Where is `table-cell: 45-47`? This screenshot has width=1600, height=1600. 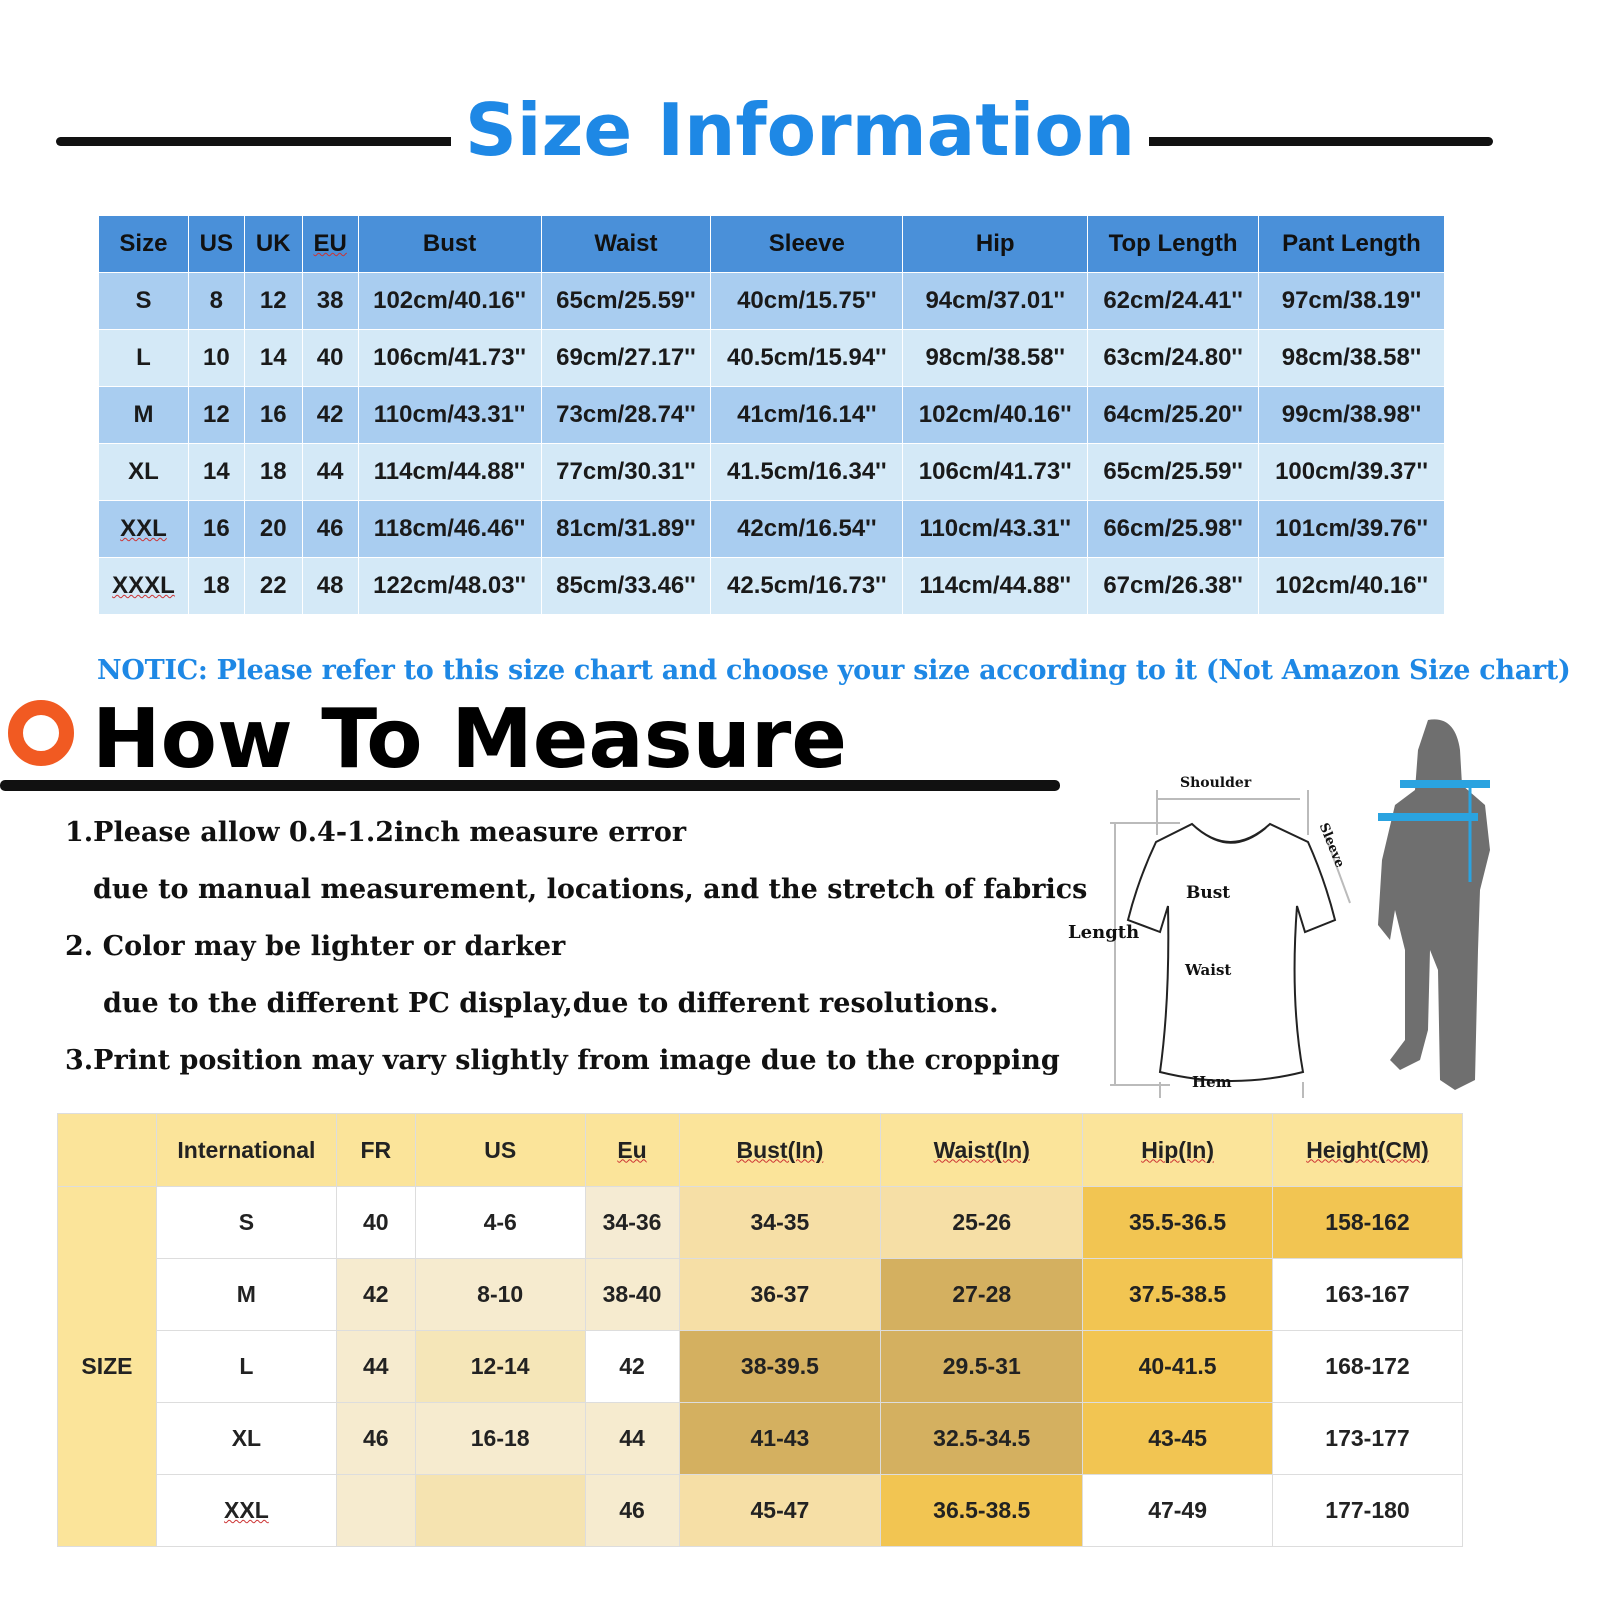 table-cell: 45-47 is located at coordinates (780, 1510).